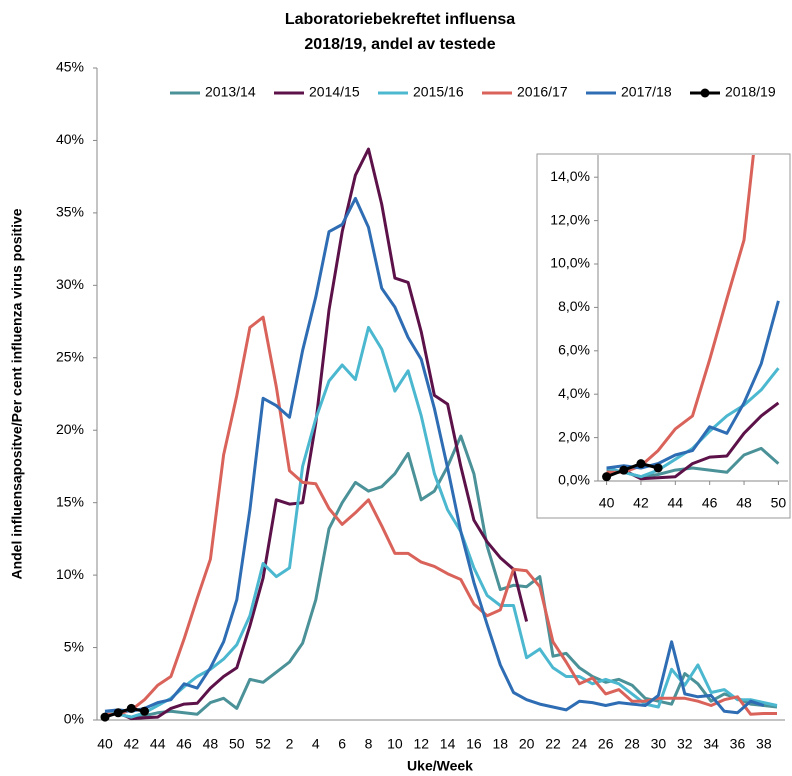  What do you see at coordinates (448, 744) in the screenshot?
I see `x-tick-label: 14` at bounding box center [448, 744].